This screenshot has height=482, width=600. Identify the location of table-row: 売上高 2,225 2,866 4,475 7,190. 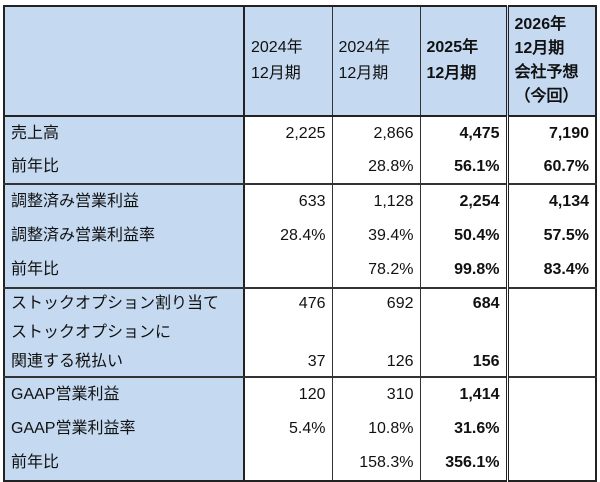
(299, 133).